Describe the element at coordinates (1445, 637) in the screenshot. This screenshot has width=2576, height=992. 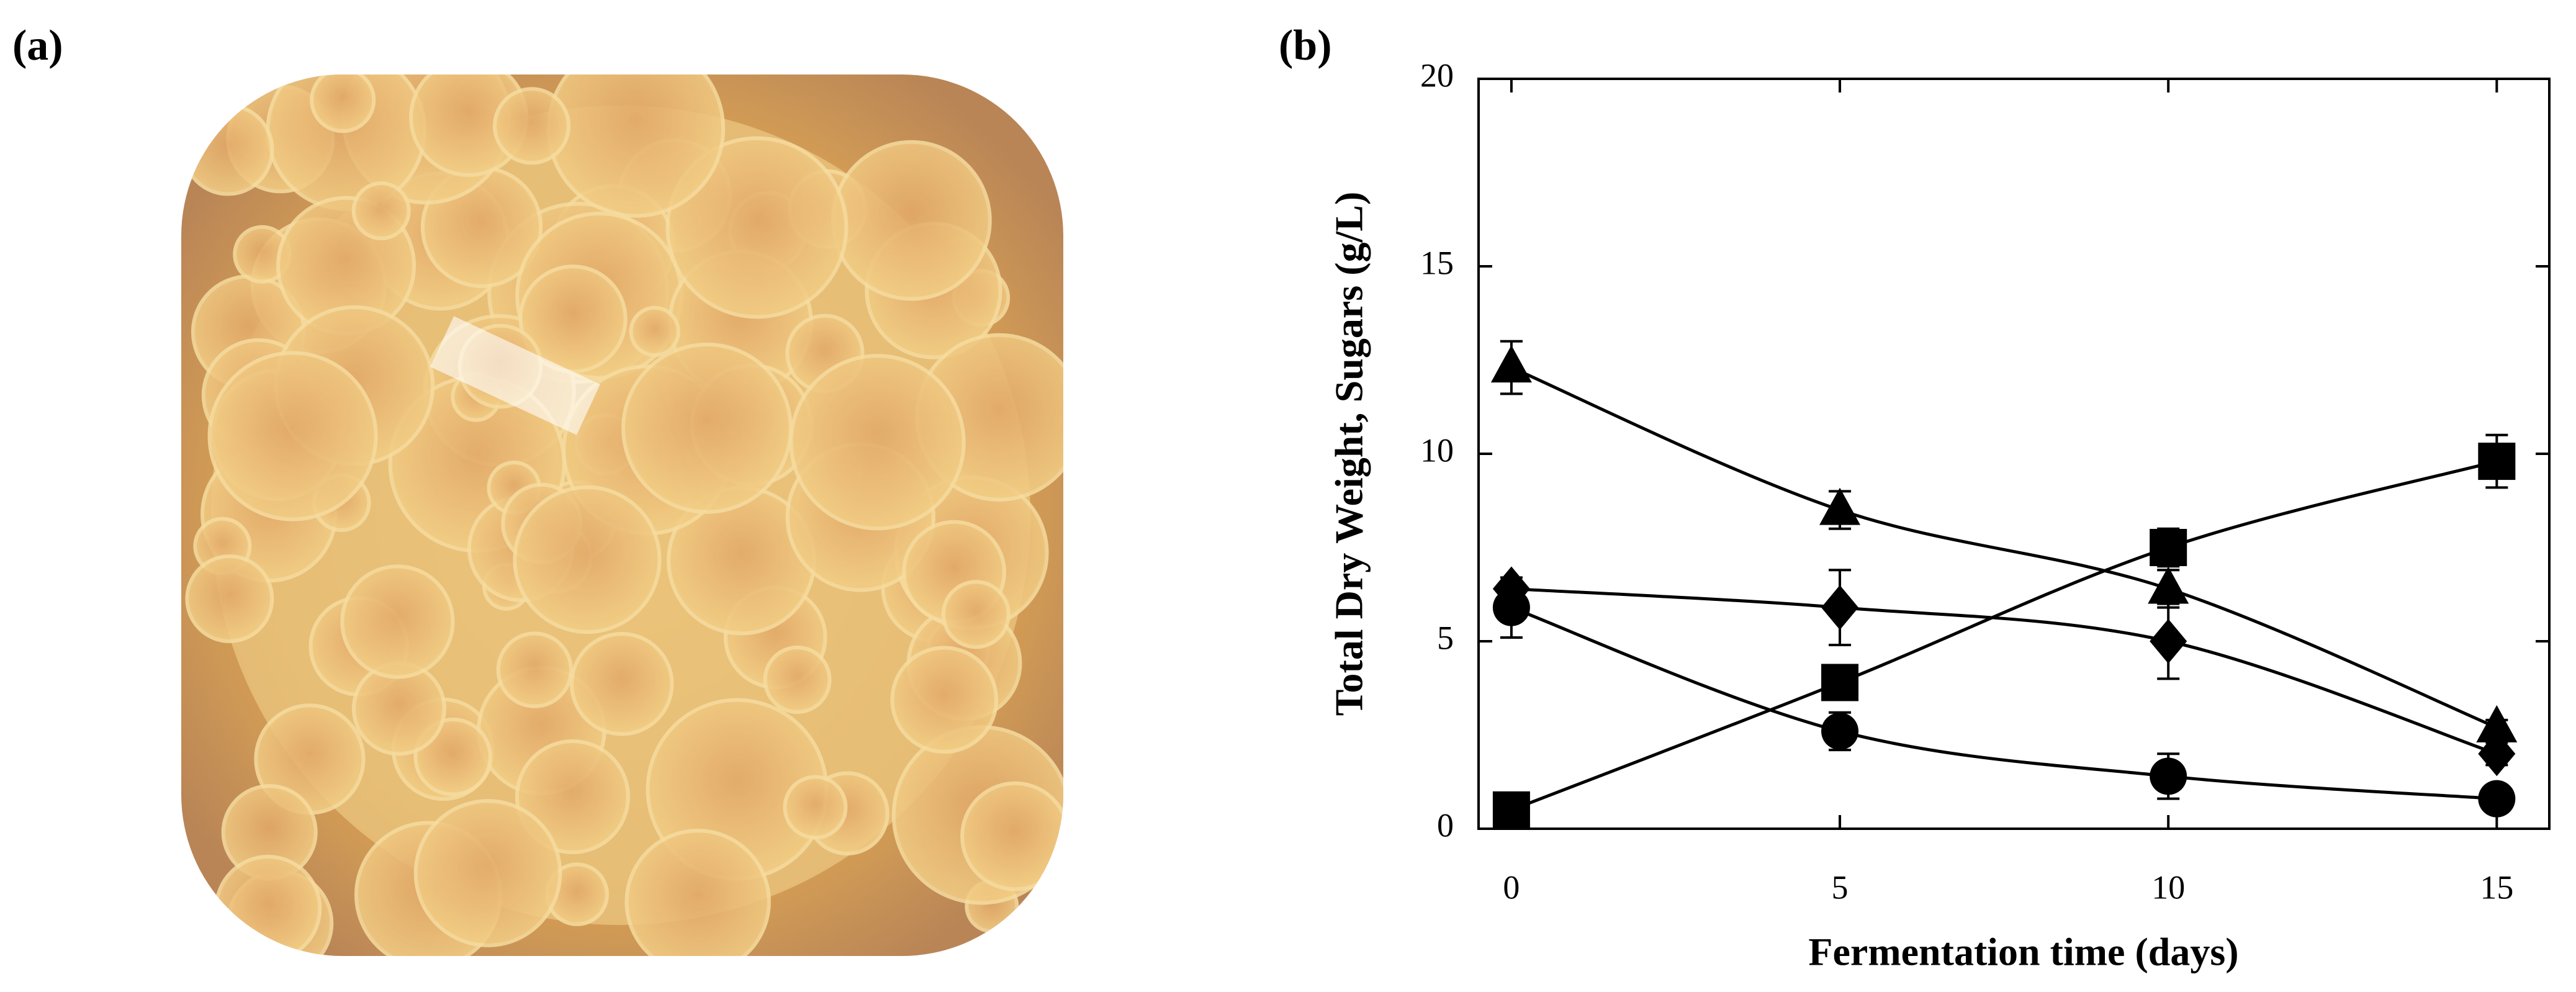
I see `y-tick-label: 5` at that location.